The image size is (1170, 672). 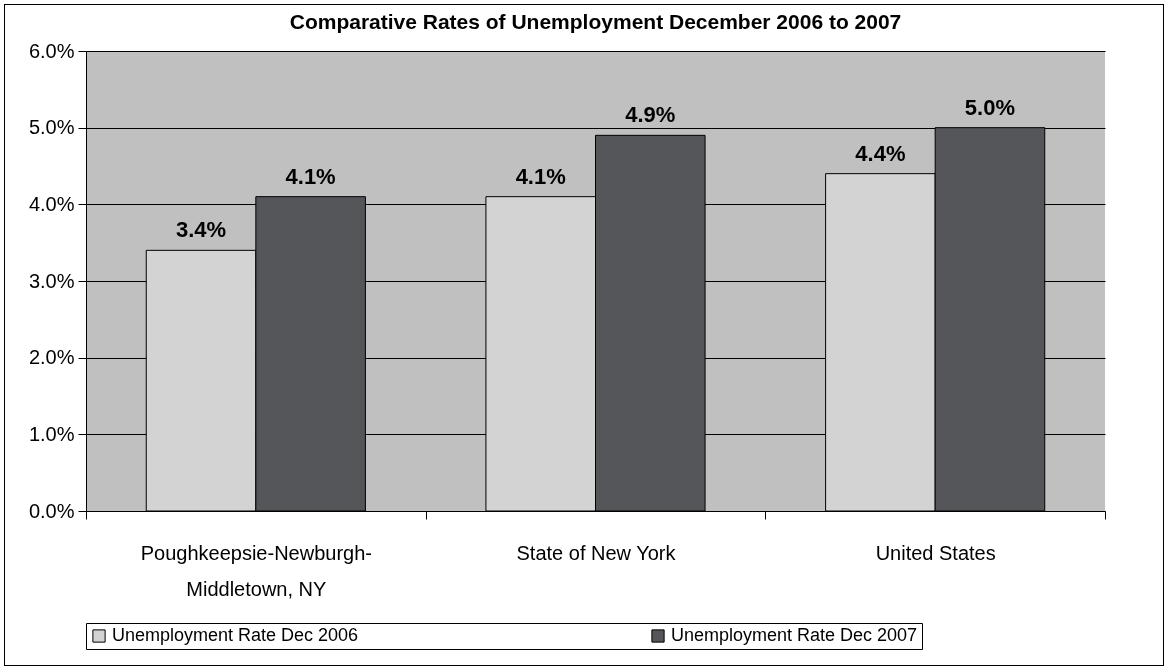 What do you see at coordinates (650, 115) in the screenshot?
I see `data-label: 4.9%` at bounding box center [650, 115].